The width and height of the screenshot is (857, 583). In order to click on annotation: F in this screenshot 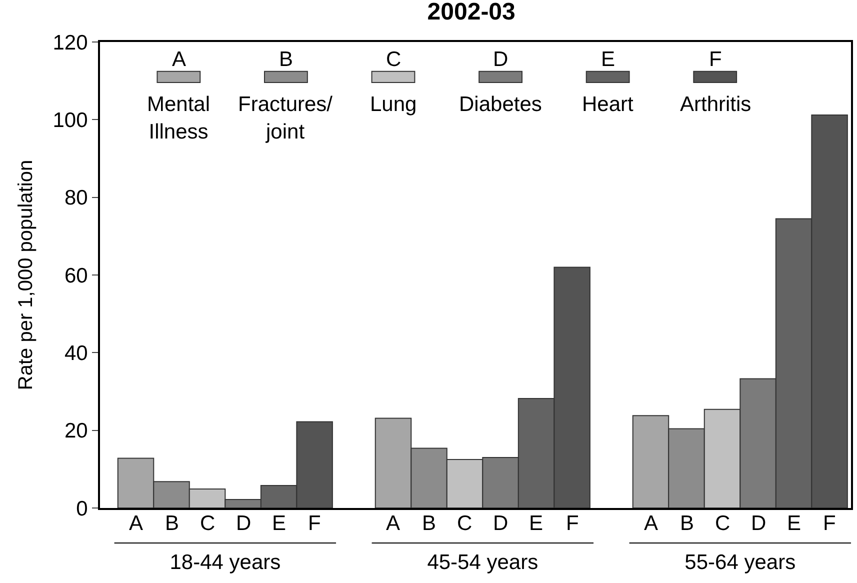, I will do `click(715, 59)`.